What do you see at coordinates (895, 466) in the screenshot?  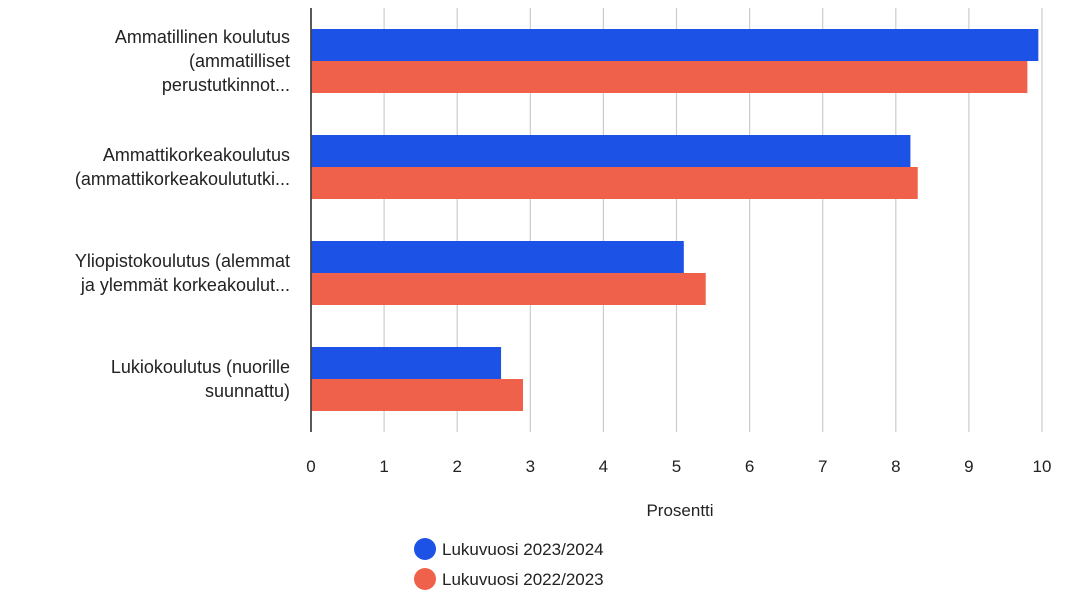 I see `x-tick-label: 8` at bounding box center [895, 466].